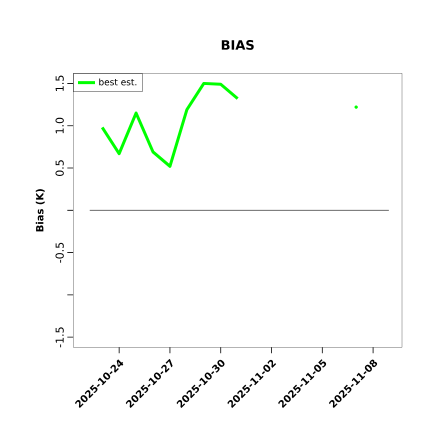 The width and height of the screenshot is (440, 440). I want to click on legend-label: best est., so click(117, 82).